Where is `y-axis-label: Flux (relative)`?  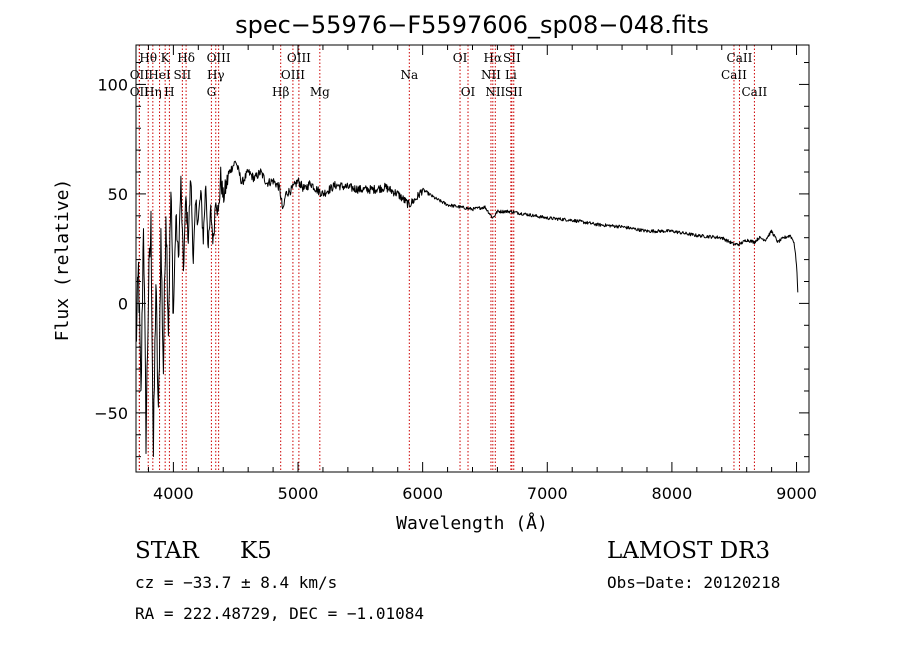 y-axis-label: Flux (relative) is located at coordinates (62, 260).